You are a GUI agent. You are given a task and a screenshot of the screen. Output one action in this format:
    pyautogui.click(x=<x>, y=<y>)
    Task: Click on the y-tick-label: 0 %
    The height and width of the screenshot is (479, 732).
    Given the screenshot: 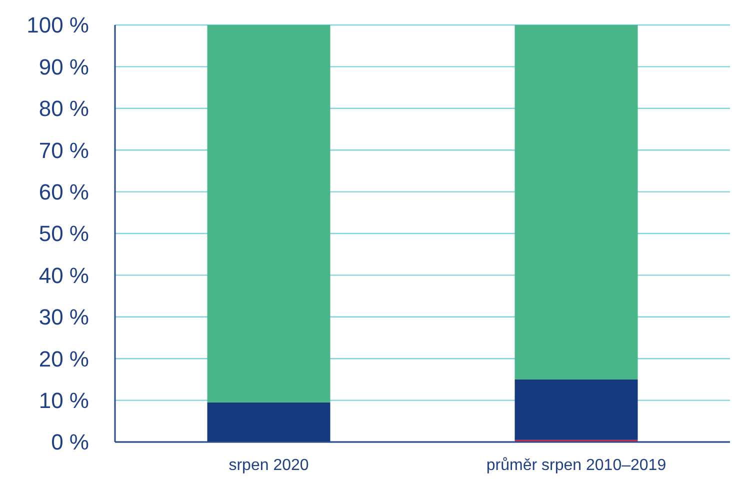 What is the action you would take?
    pyautogui.click(x=70, y=442)
    